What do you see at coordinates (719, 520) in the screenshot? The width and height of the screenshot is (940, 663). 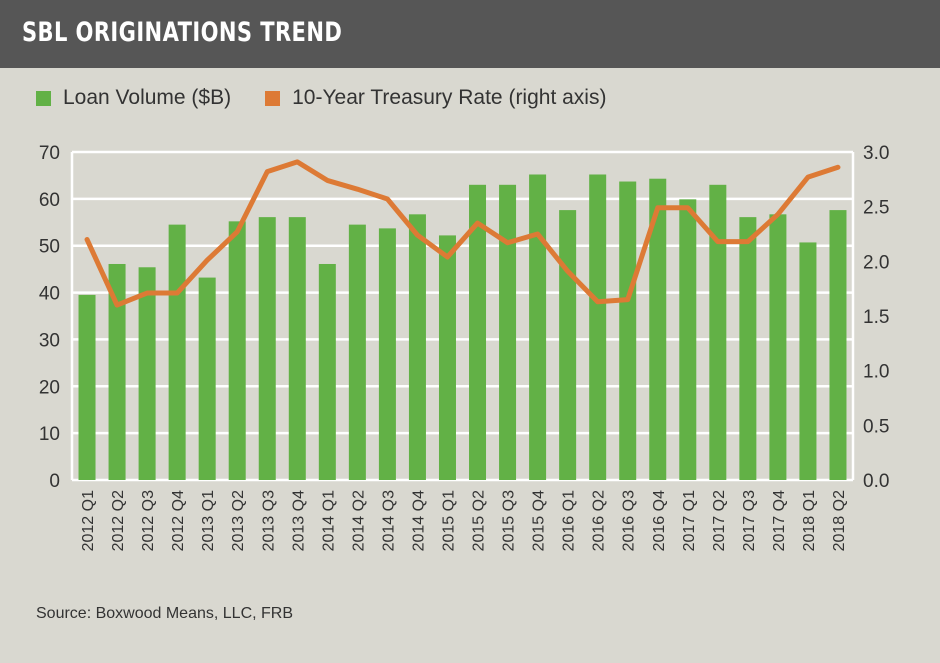 I see `x-tick-label: 2017 Q2` at bounding box center [719, 520].